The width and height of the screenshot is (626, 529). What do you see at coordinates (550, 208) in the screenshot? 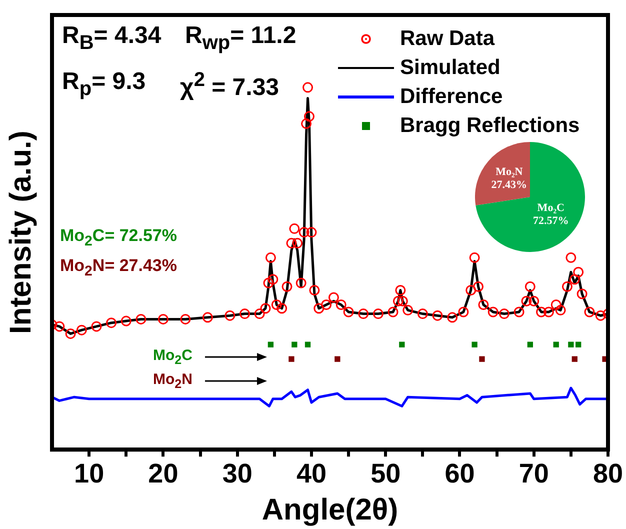
I see `slice-label: Mo₂C` at bounding box center [550, 208].